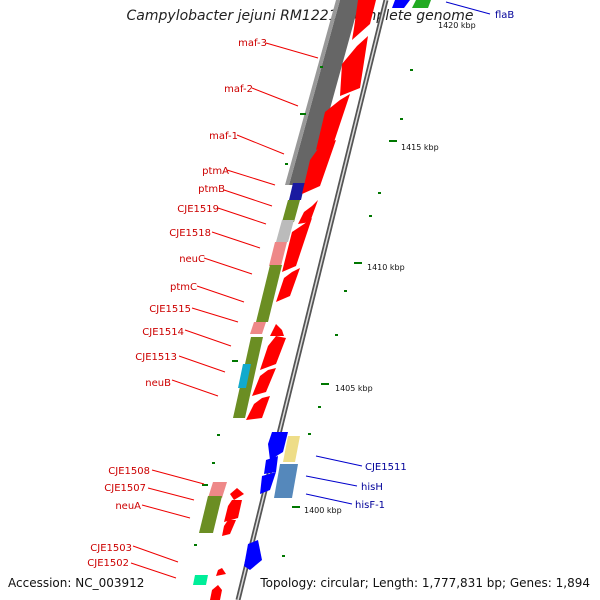 This screenshot has width=600, height=600. Describe the element at coordinates (244, 376) in the screenshot. I see `cyan-cog-block` at that location.